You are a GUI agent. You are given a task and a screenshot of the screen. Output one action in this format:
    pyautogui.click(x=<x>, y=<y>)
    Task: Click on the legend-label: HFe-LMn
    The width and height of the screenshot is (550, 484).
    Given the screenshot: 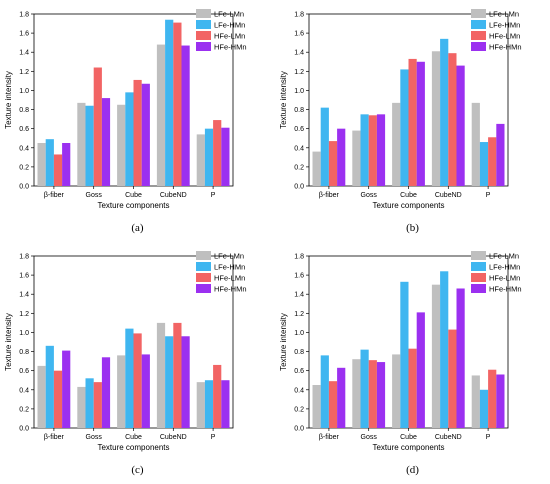 What is the action you would take?
    pyautogui.click(x=229, y=278)
    